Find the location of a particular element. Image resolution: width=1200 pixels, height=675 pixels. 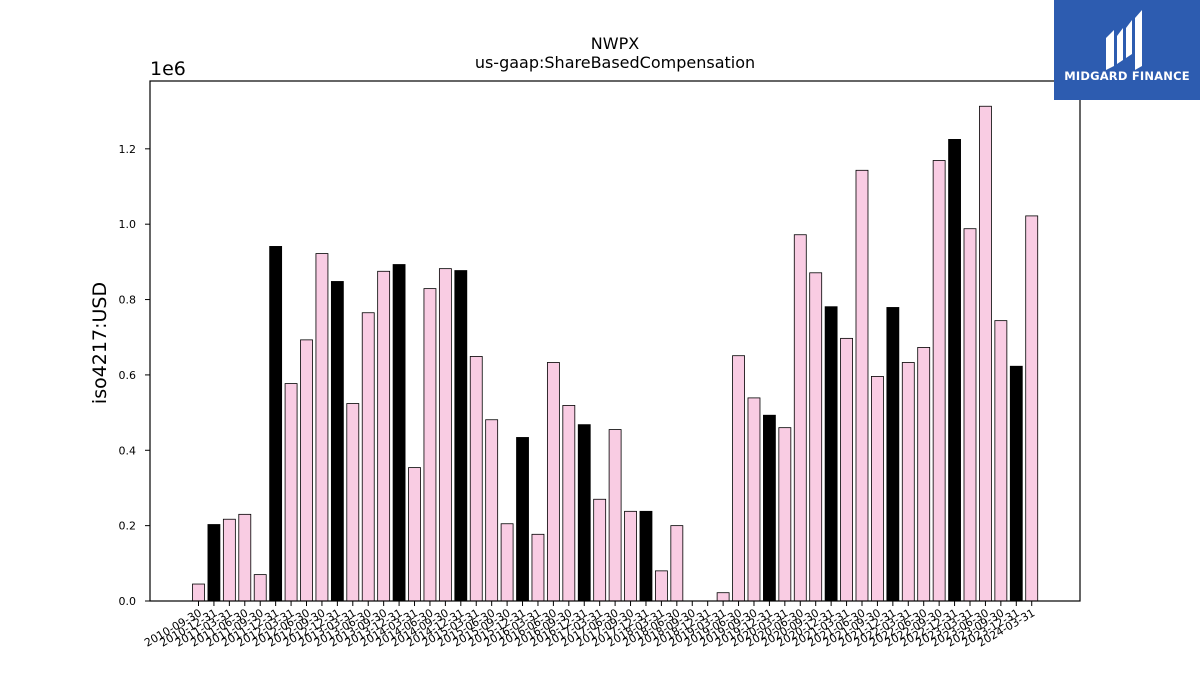

y-offset-label: 1e6 is located at coordinates (168, 69).